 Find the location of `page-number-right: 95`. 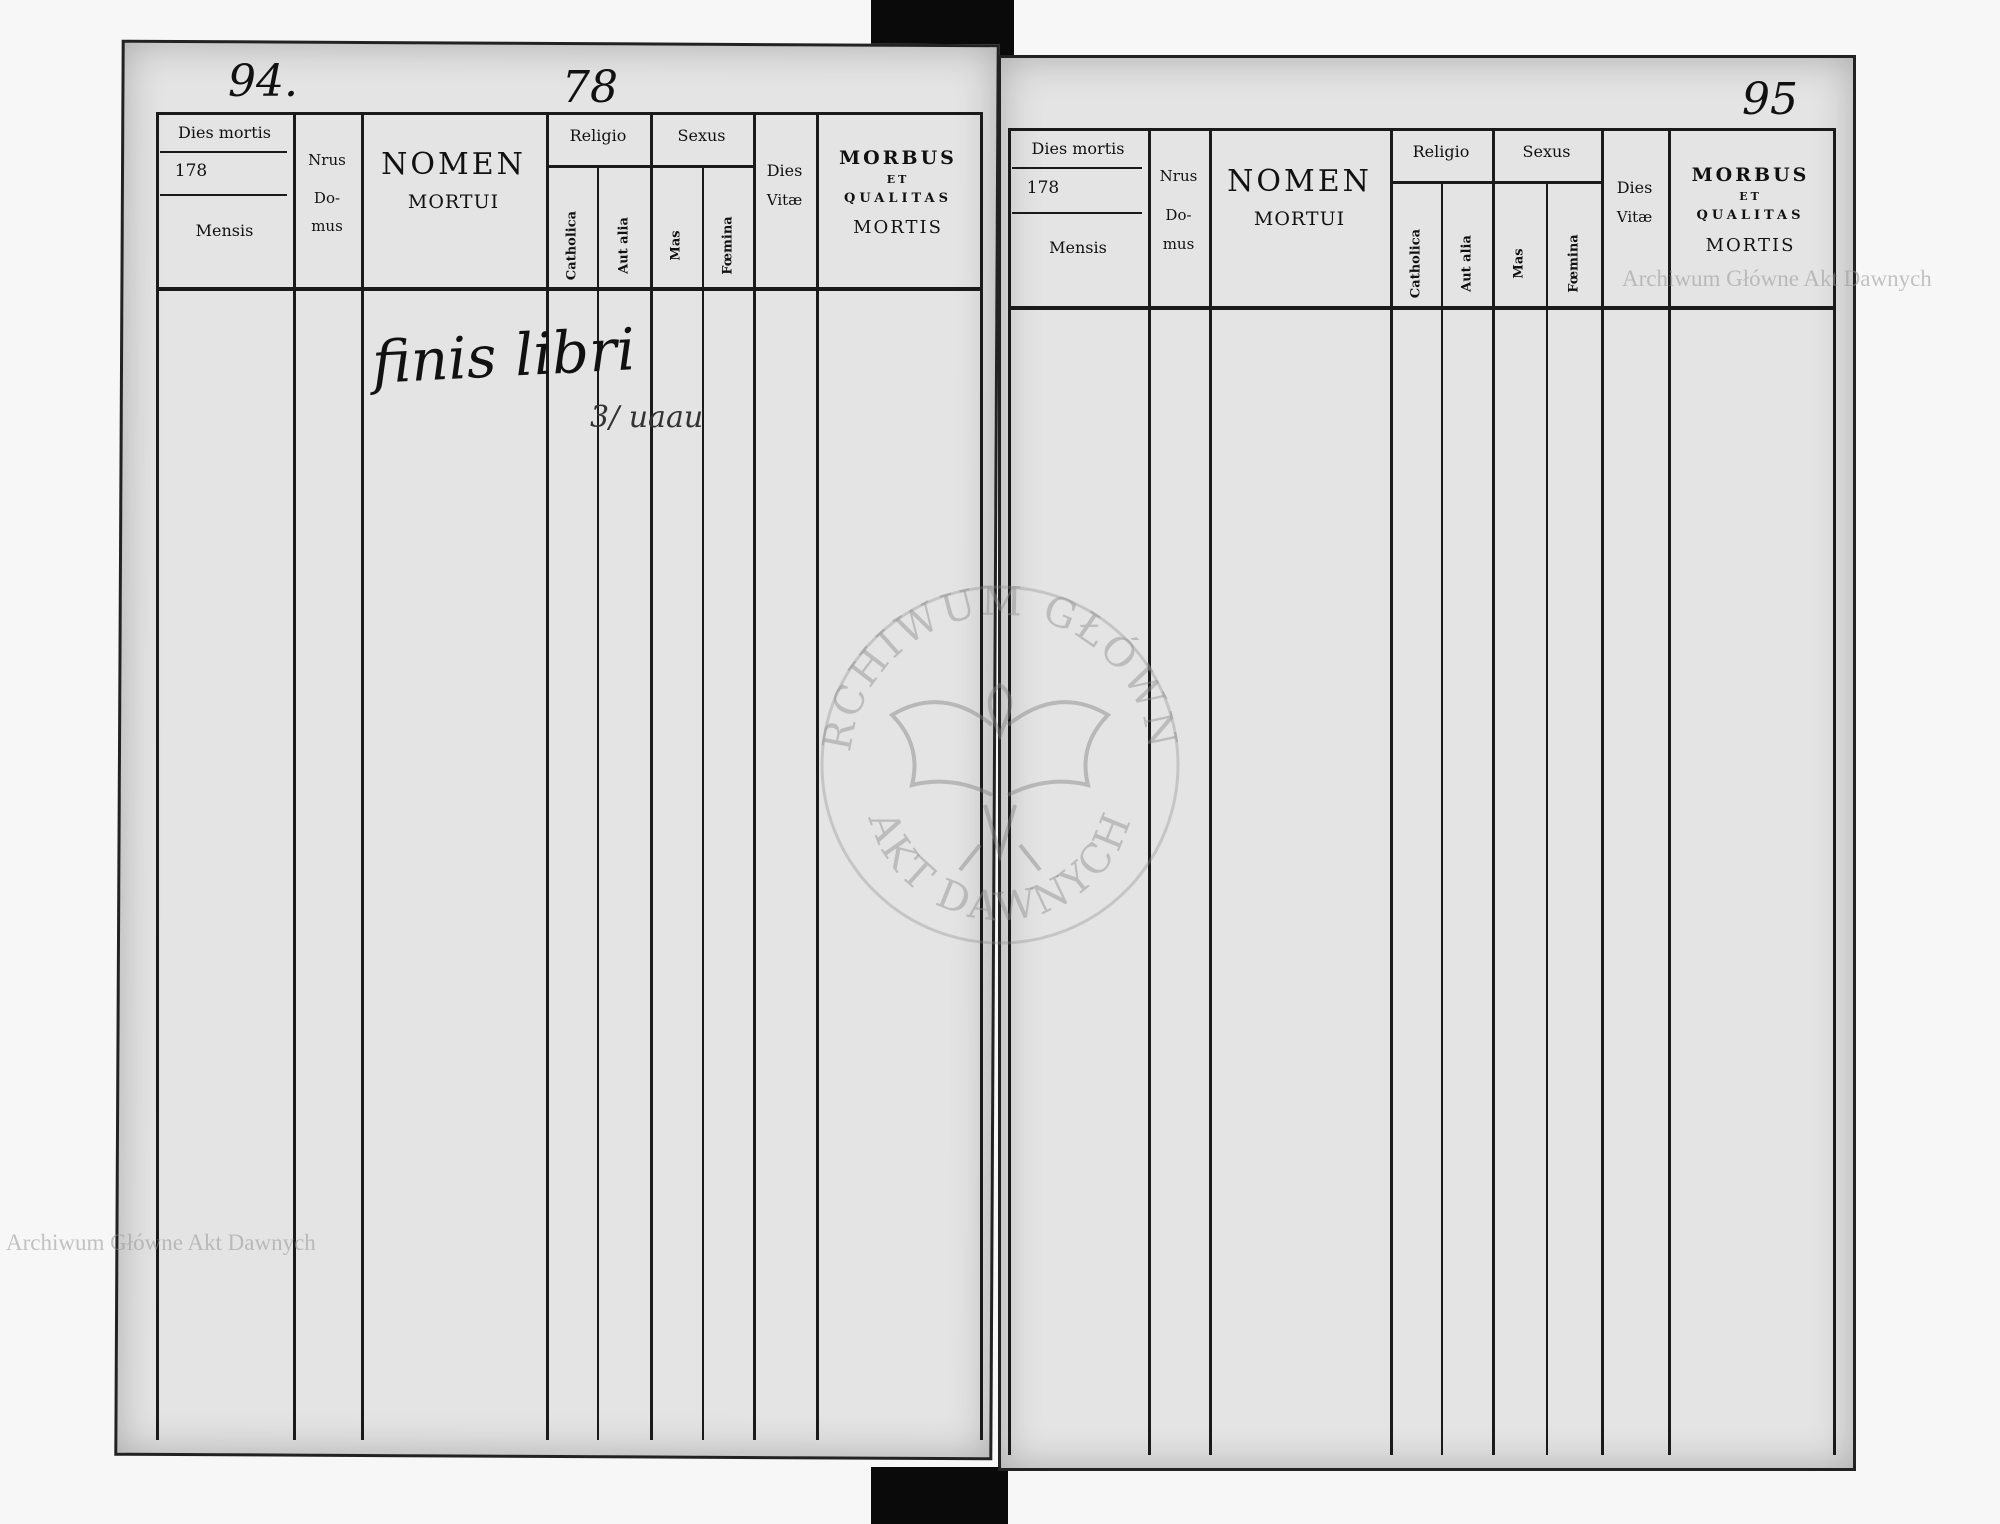

page-number-right: 95 is located at coordinates (1770, 99).